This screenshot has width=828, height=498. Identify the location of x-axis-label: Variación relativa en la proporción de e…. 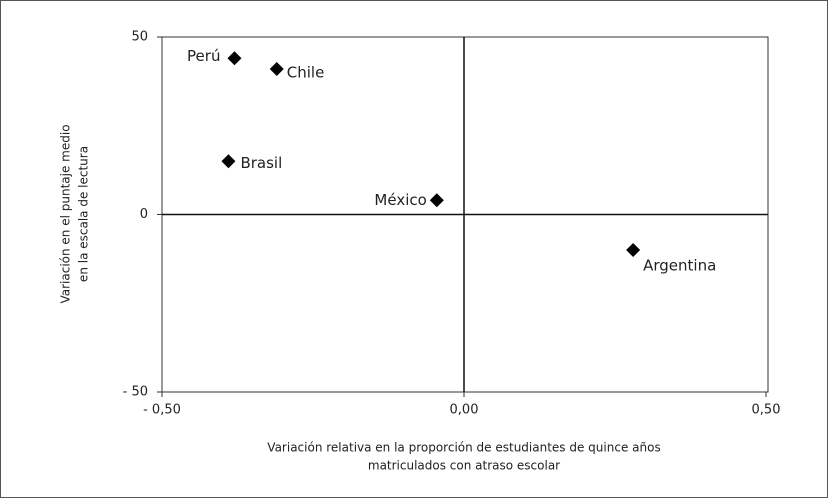
(463, 448).